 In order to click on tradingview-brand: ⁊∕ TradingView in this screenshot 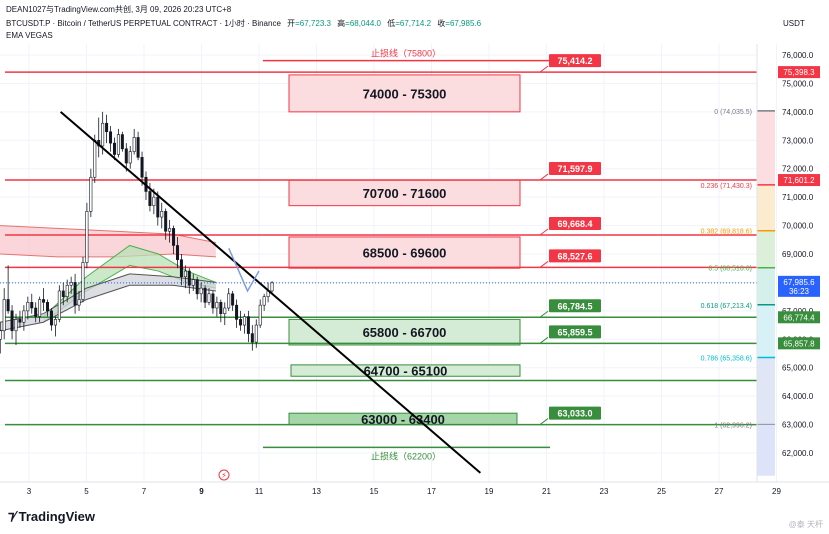, I will do `click(51, 516)`.